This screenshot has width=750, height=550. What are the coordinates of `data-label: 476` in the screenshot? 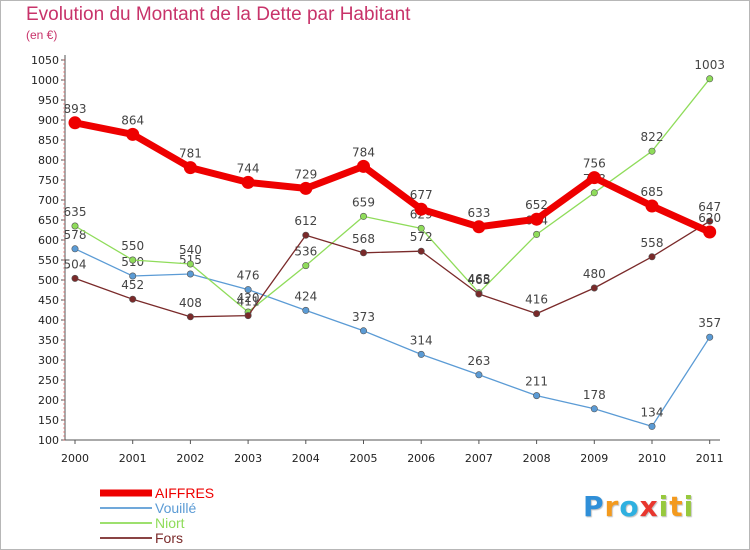 It's located at (248, 276).